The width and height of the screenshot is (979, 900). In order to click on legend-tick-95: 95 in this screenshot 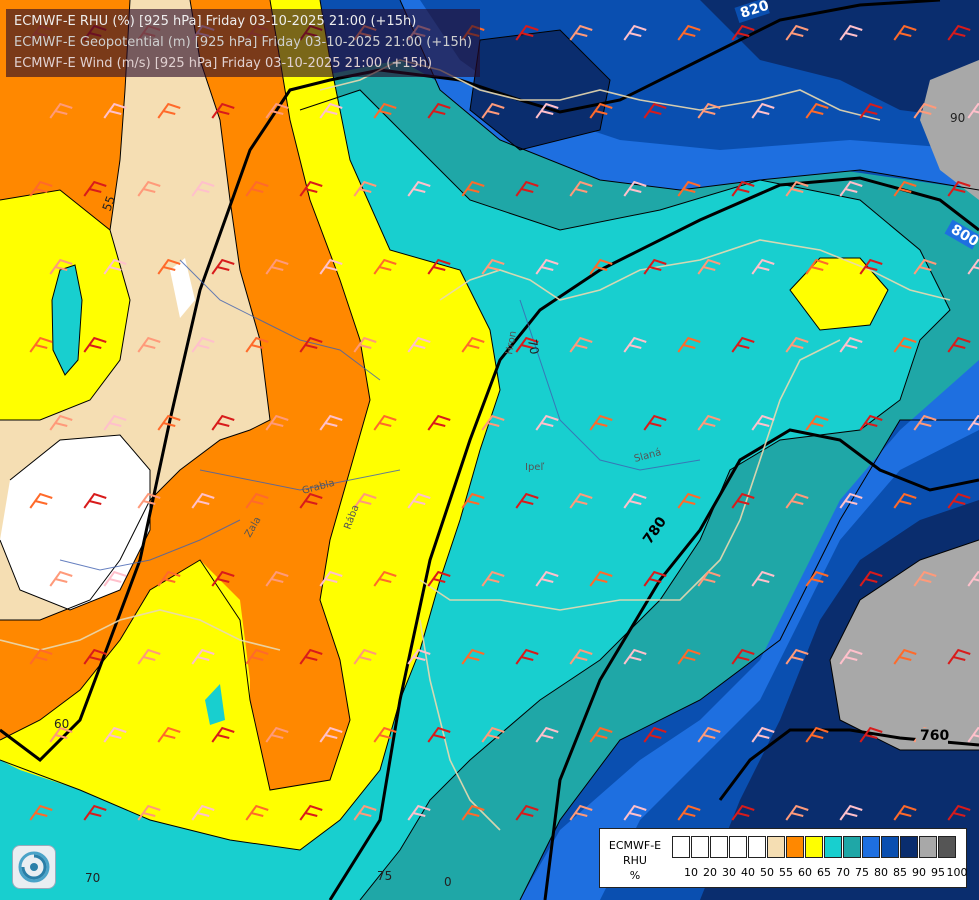, I will do `click(938, 872)`.